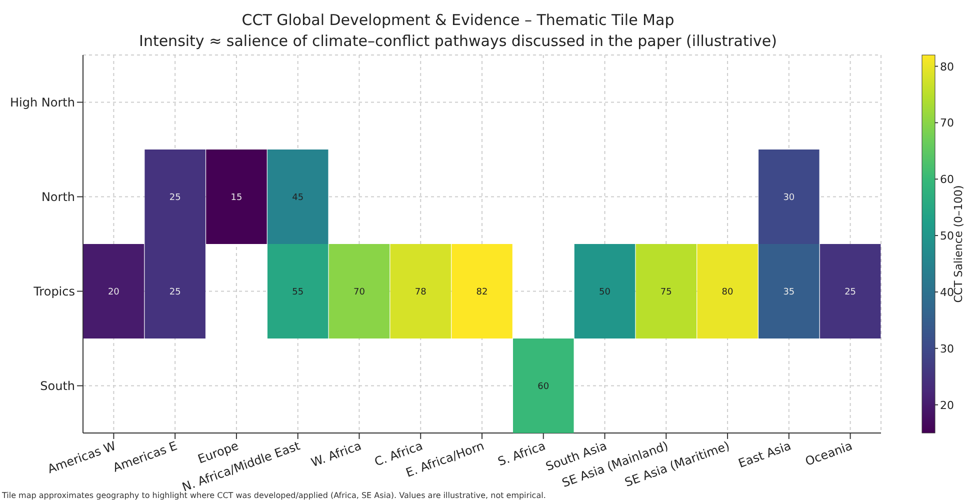 The image size is (975, 504). I want to click on text: Tile map approximates geography to highlight where CCT was developed/applied (Africa, SE Asia). Values are illustrative, not empirical., so click(274, 495).